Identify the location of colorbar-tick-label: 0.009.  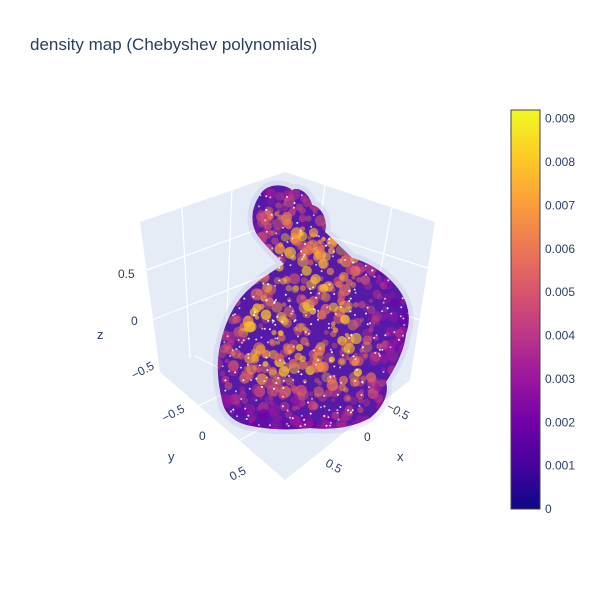
(560, 119).